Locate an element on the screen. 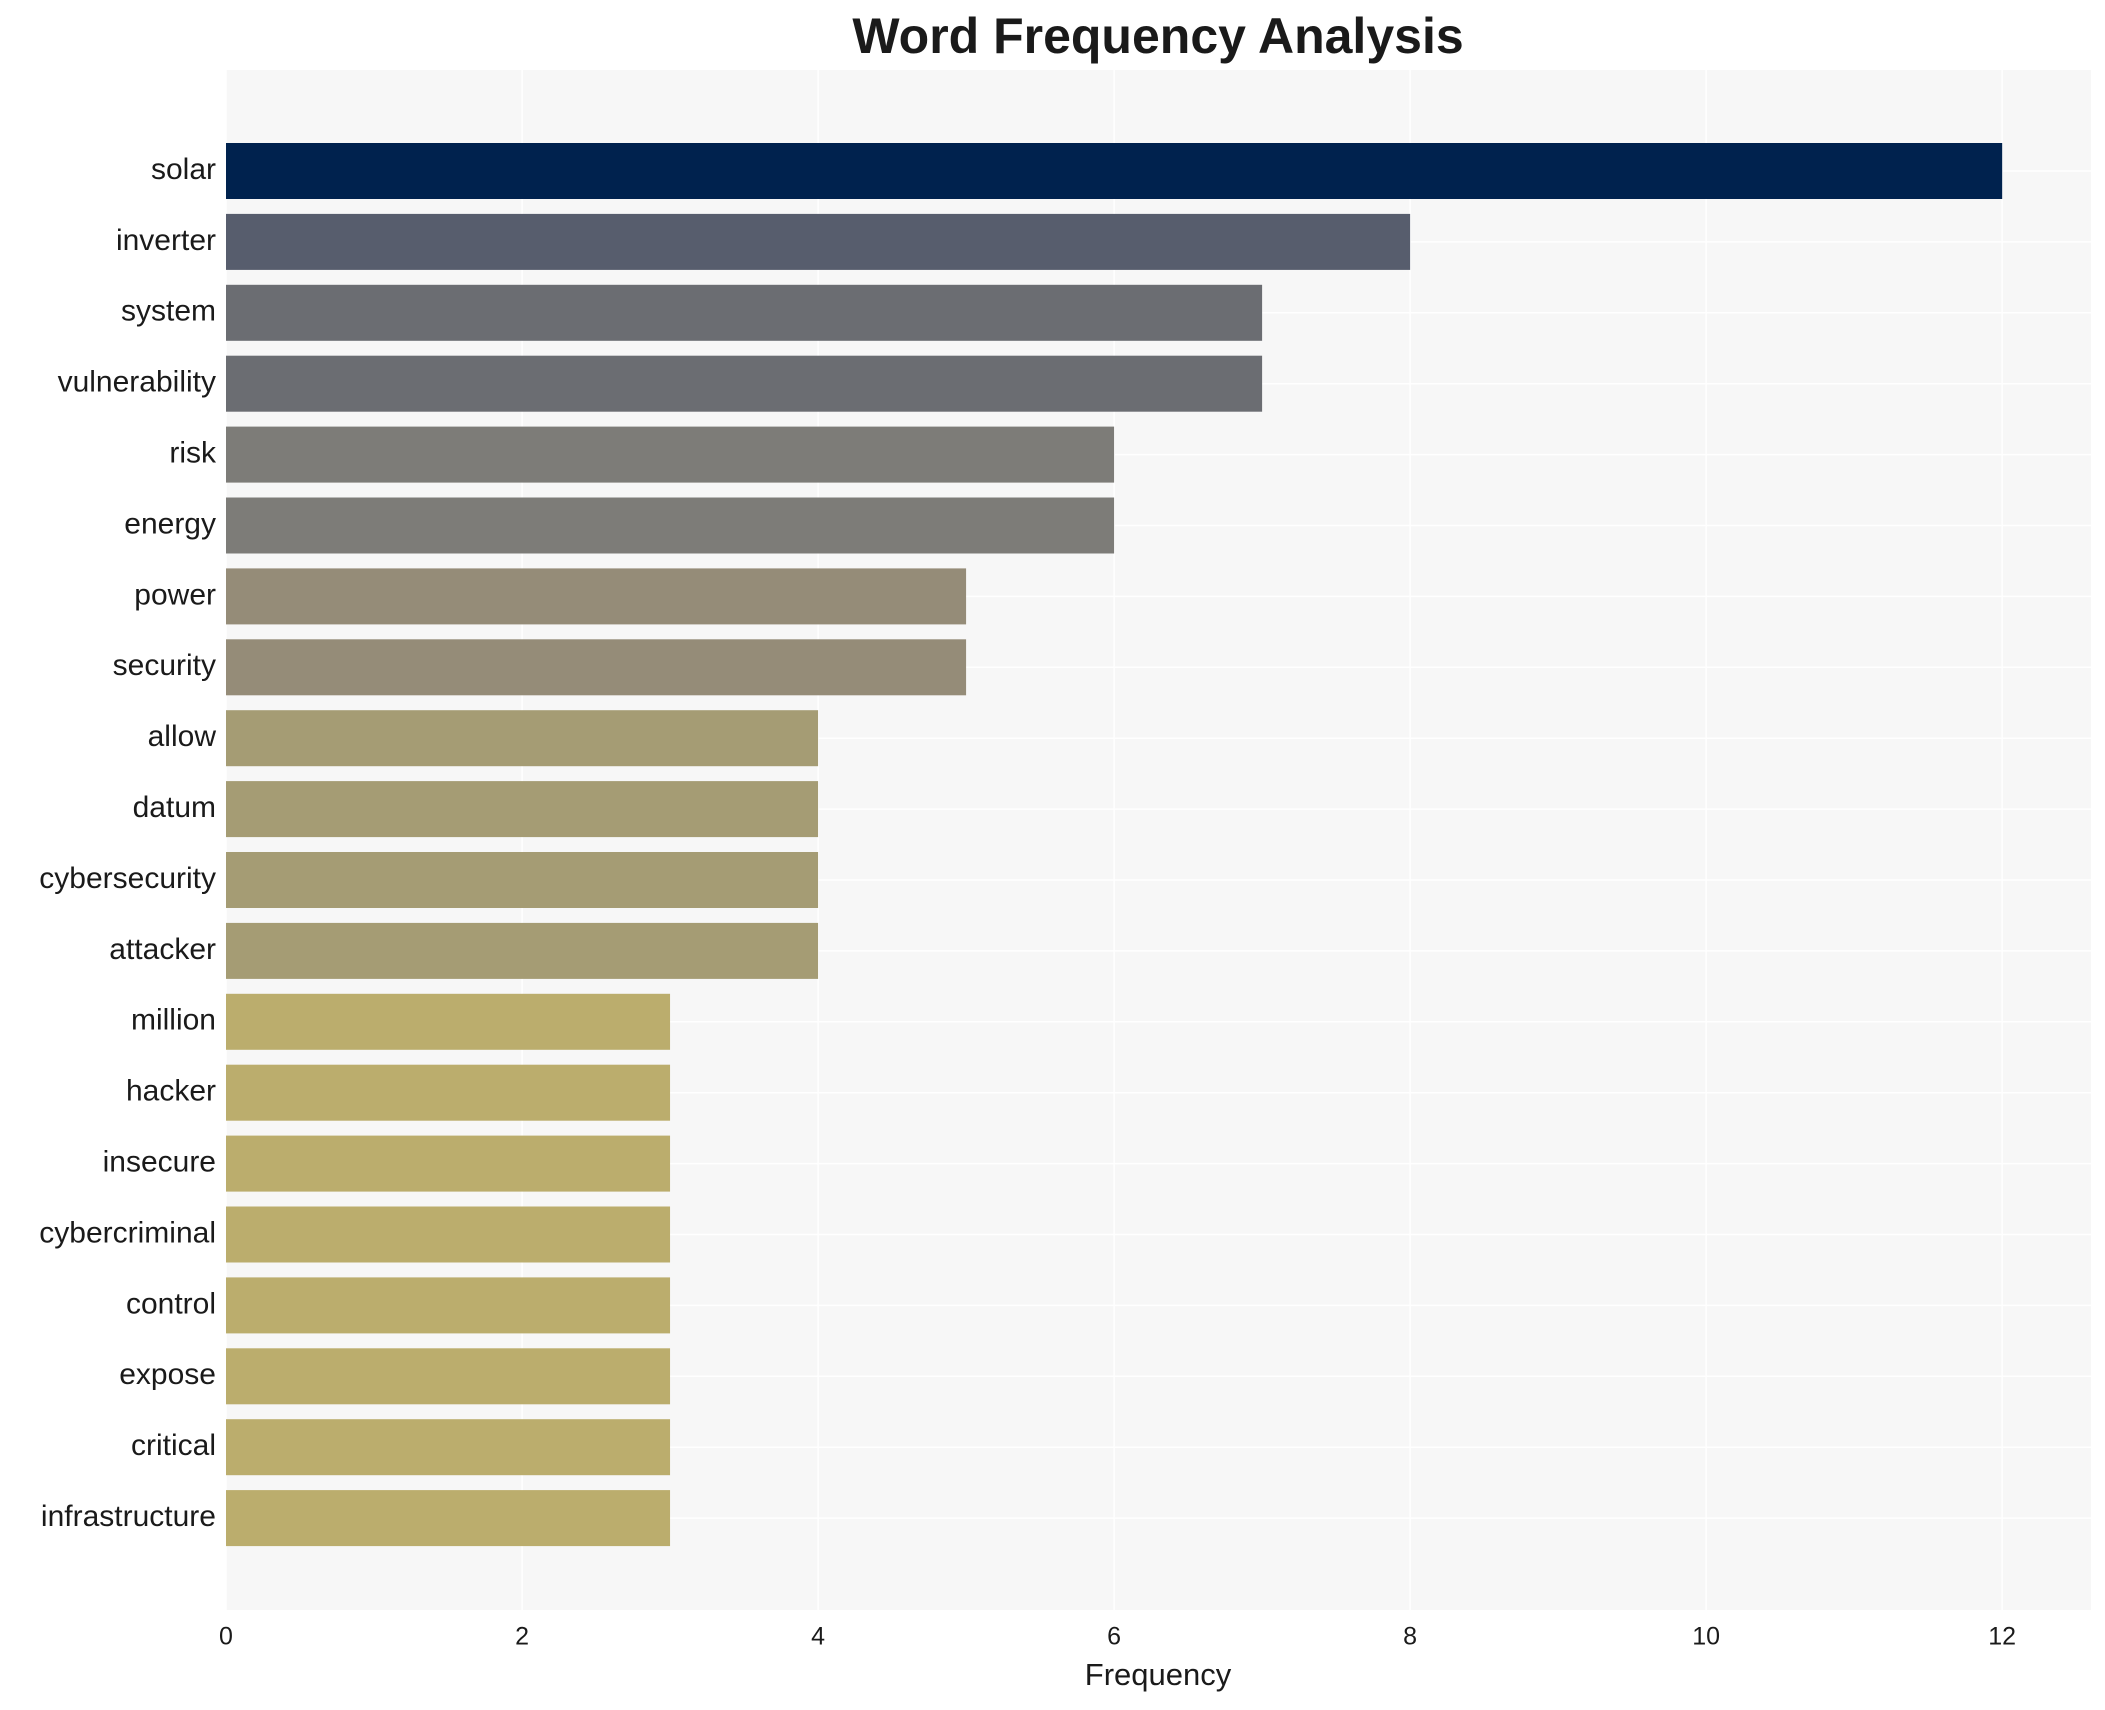  x-tick-label: 2 is located at coordinates (522, 1637).